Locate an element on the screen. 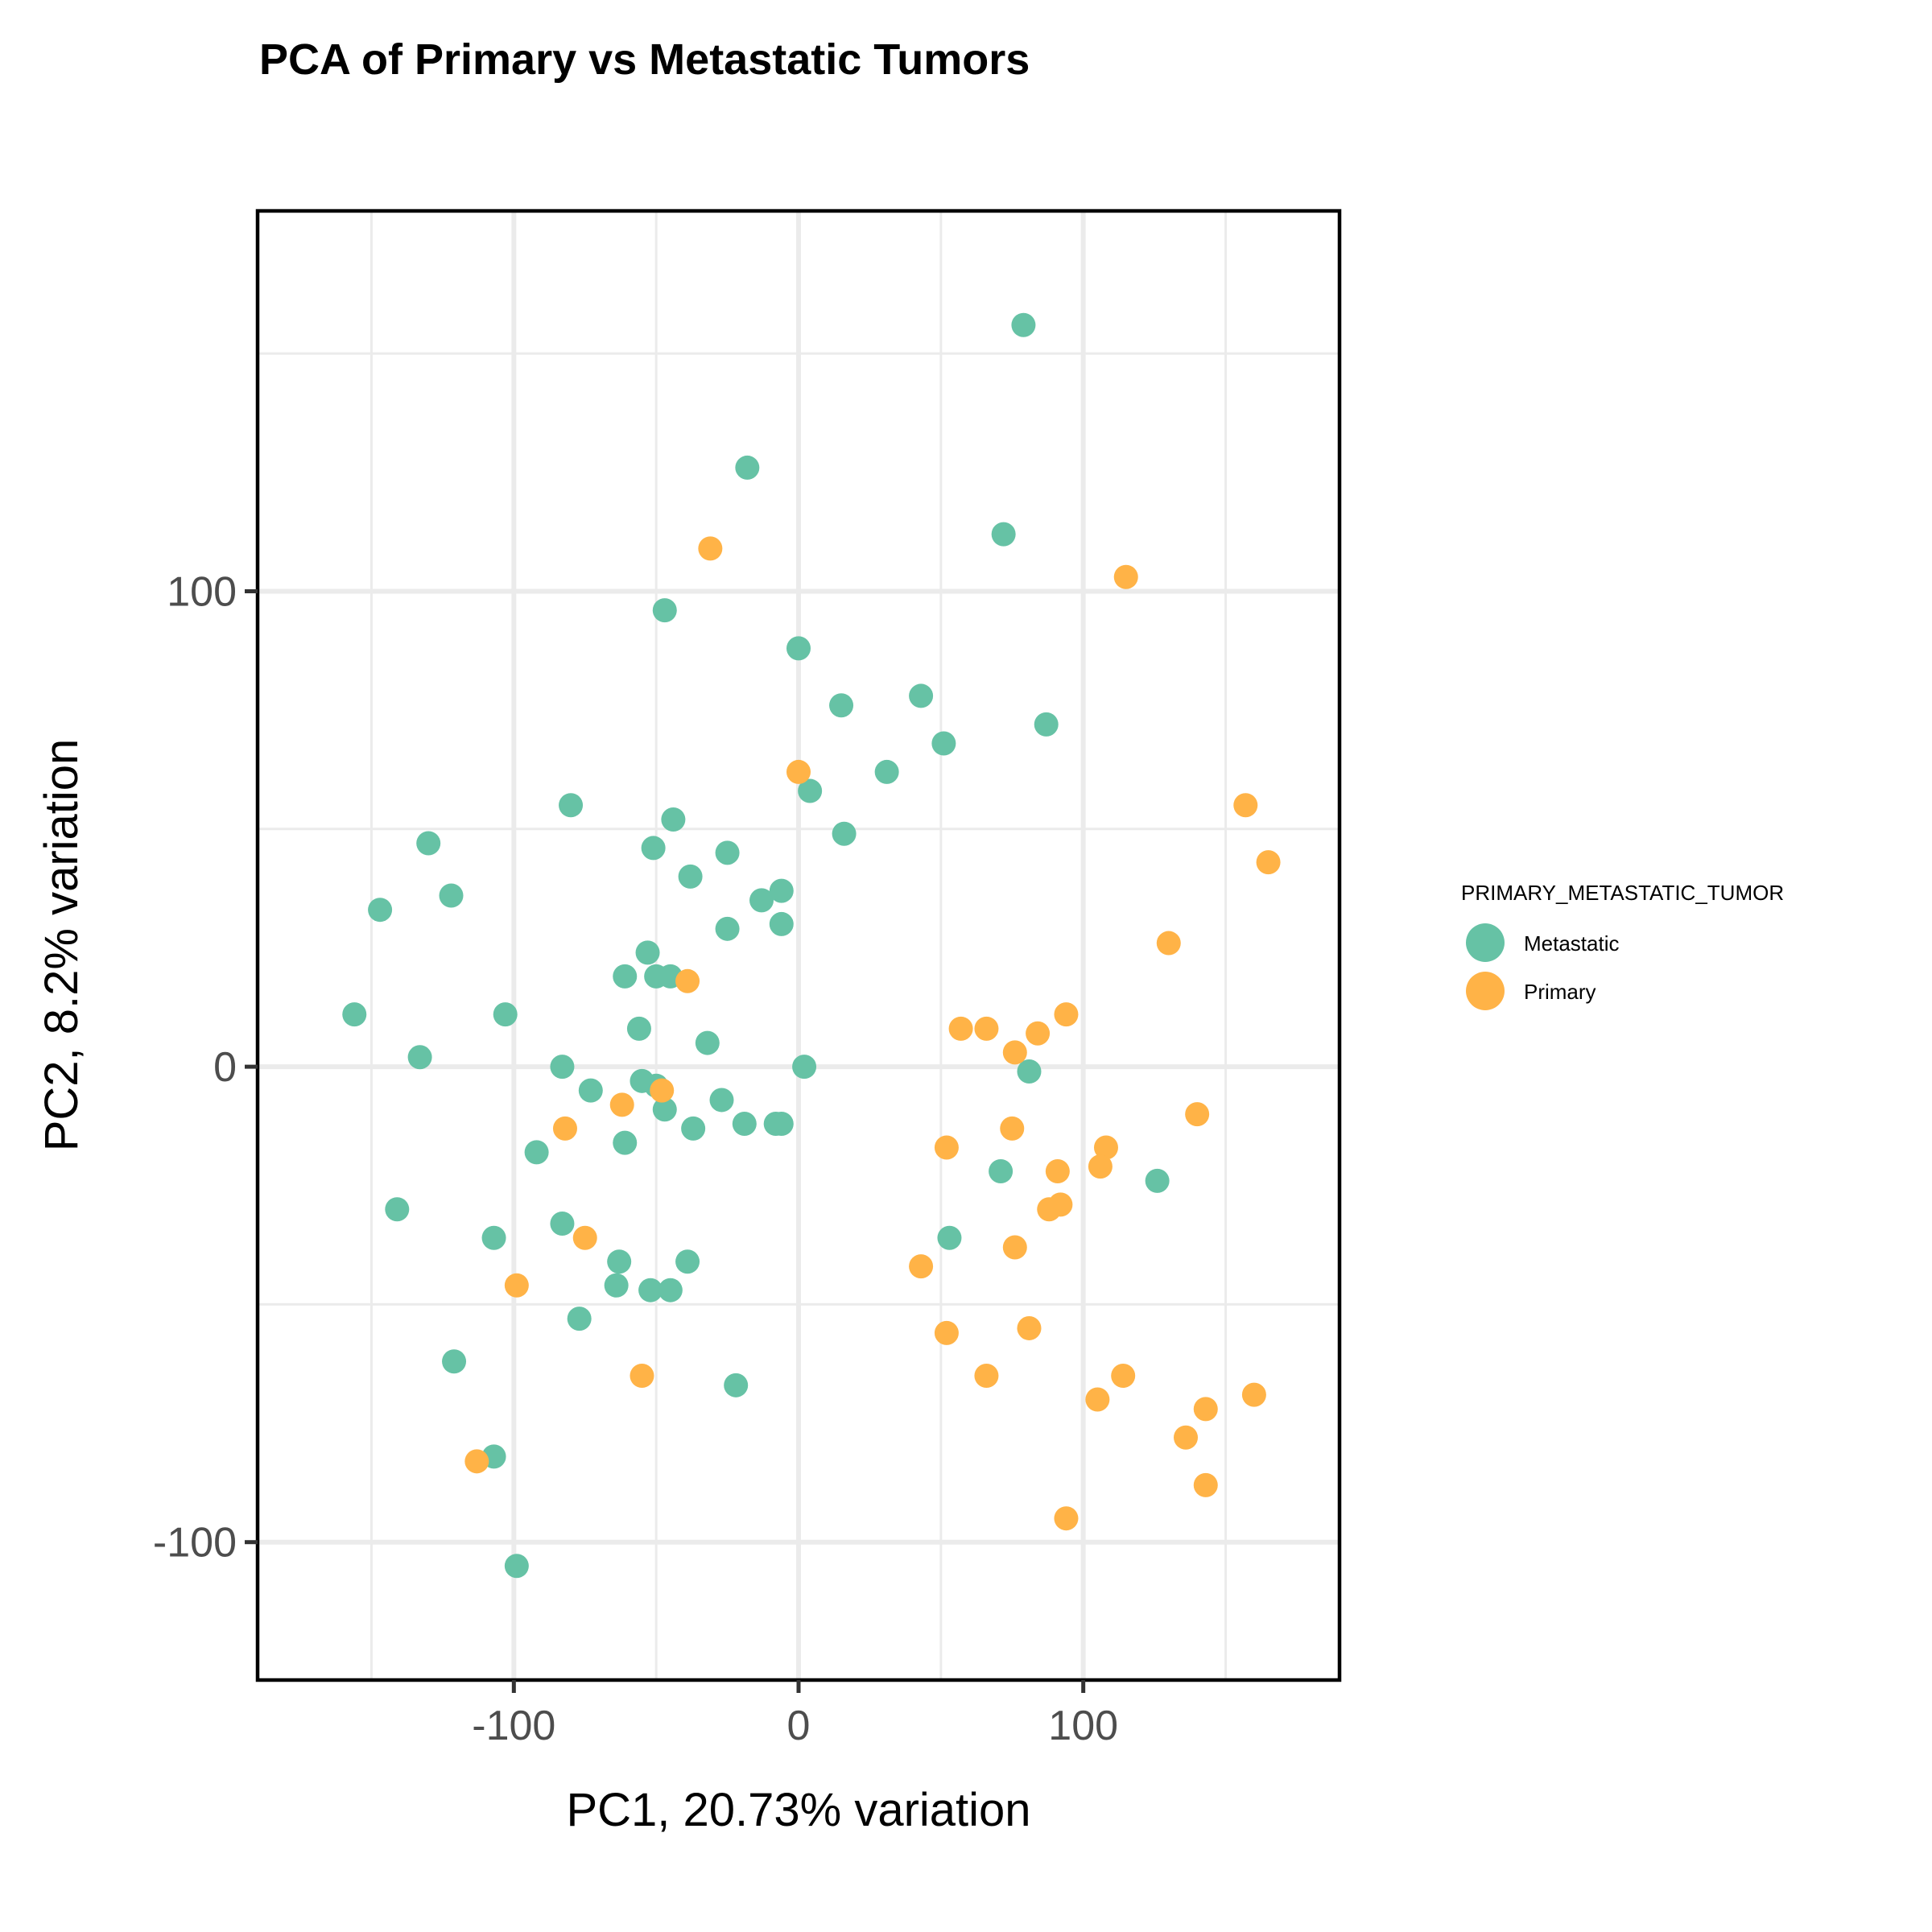 Image resolution: width=1932 pixels, height=1932 pixels. y-tick-label: 0 is located at coordinates (225, 1067).